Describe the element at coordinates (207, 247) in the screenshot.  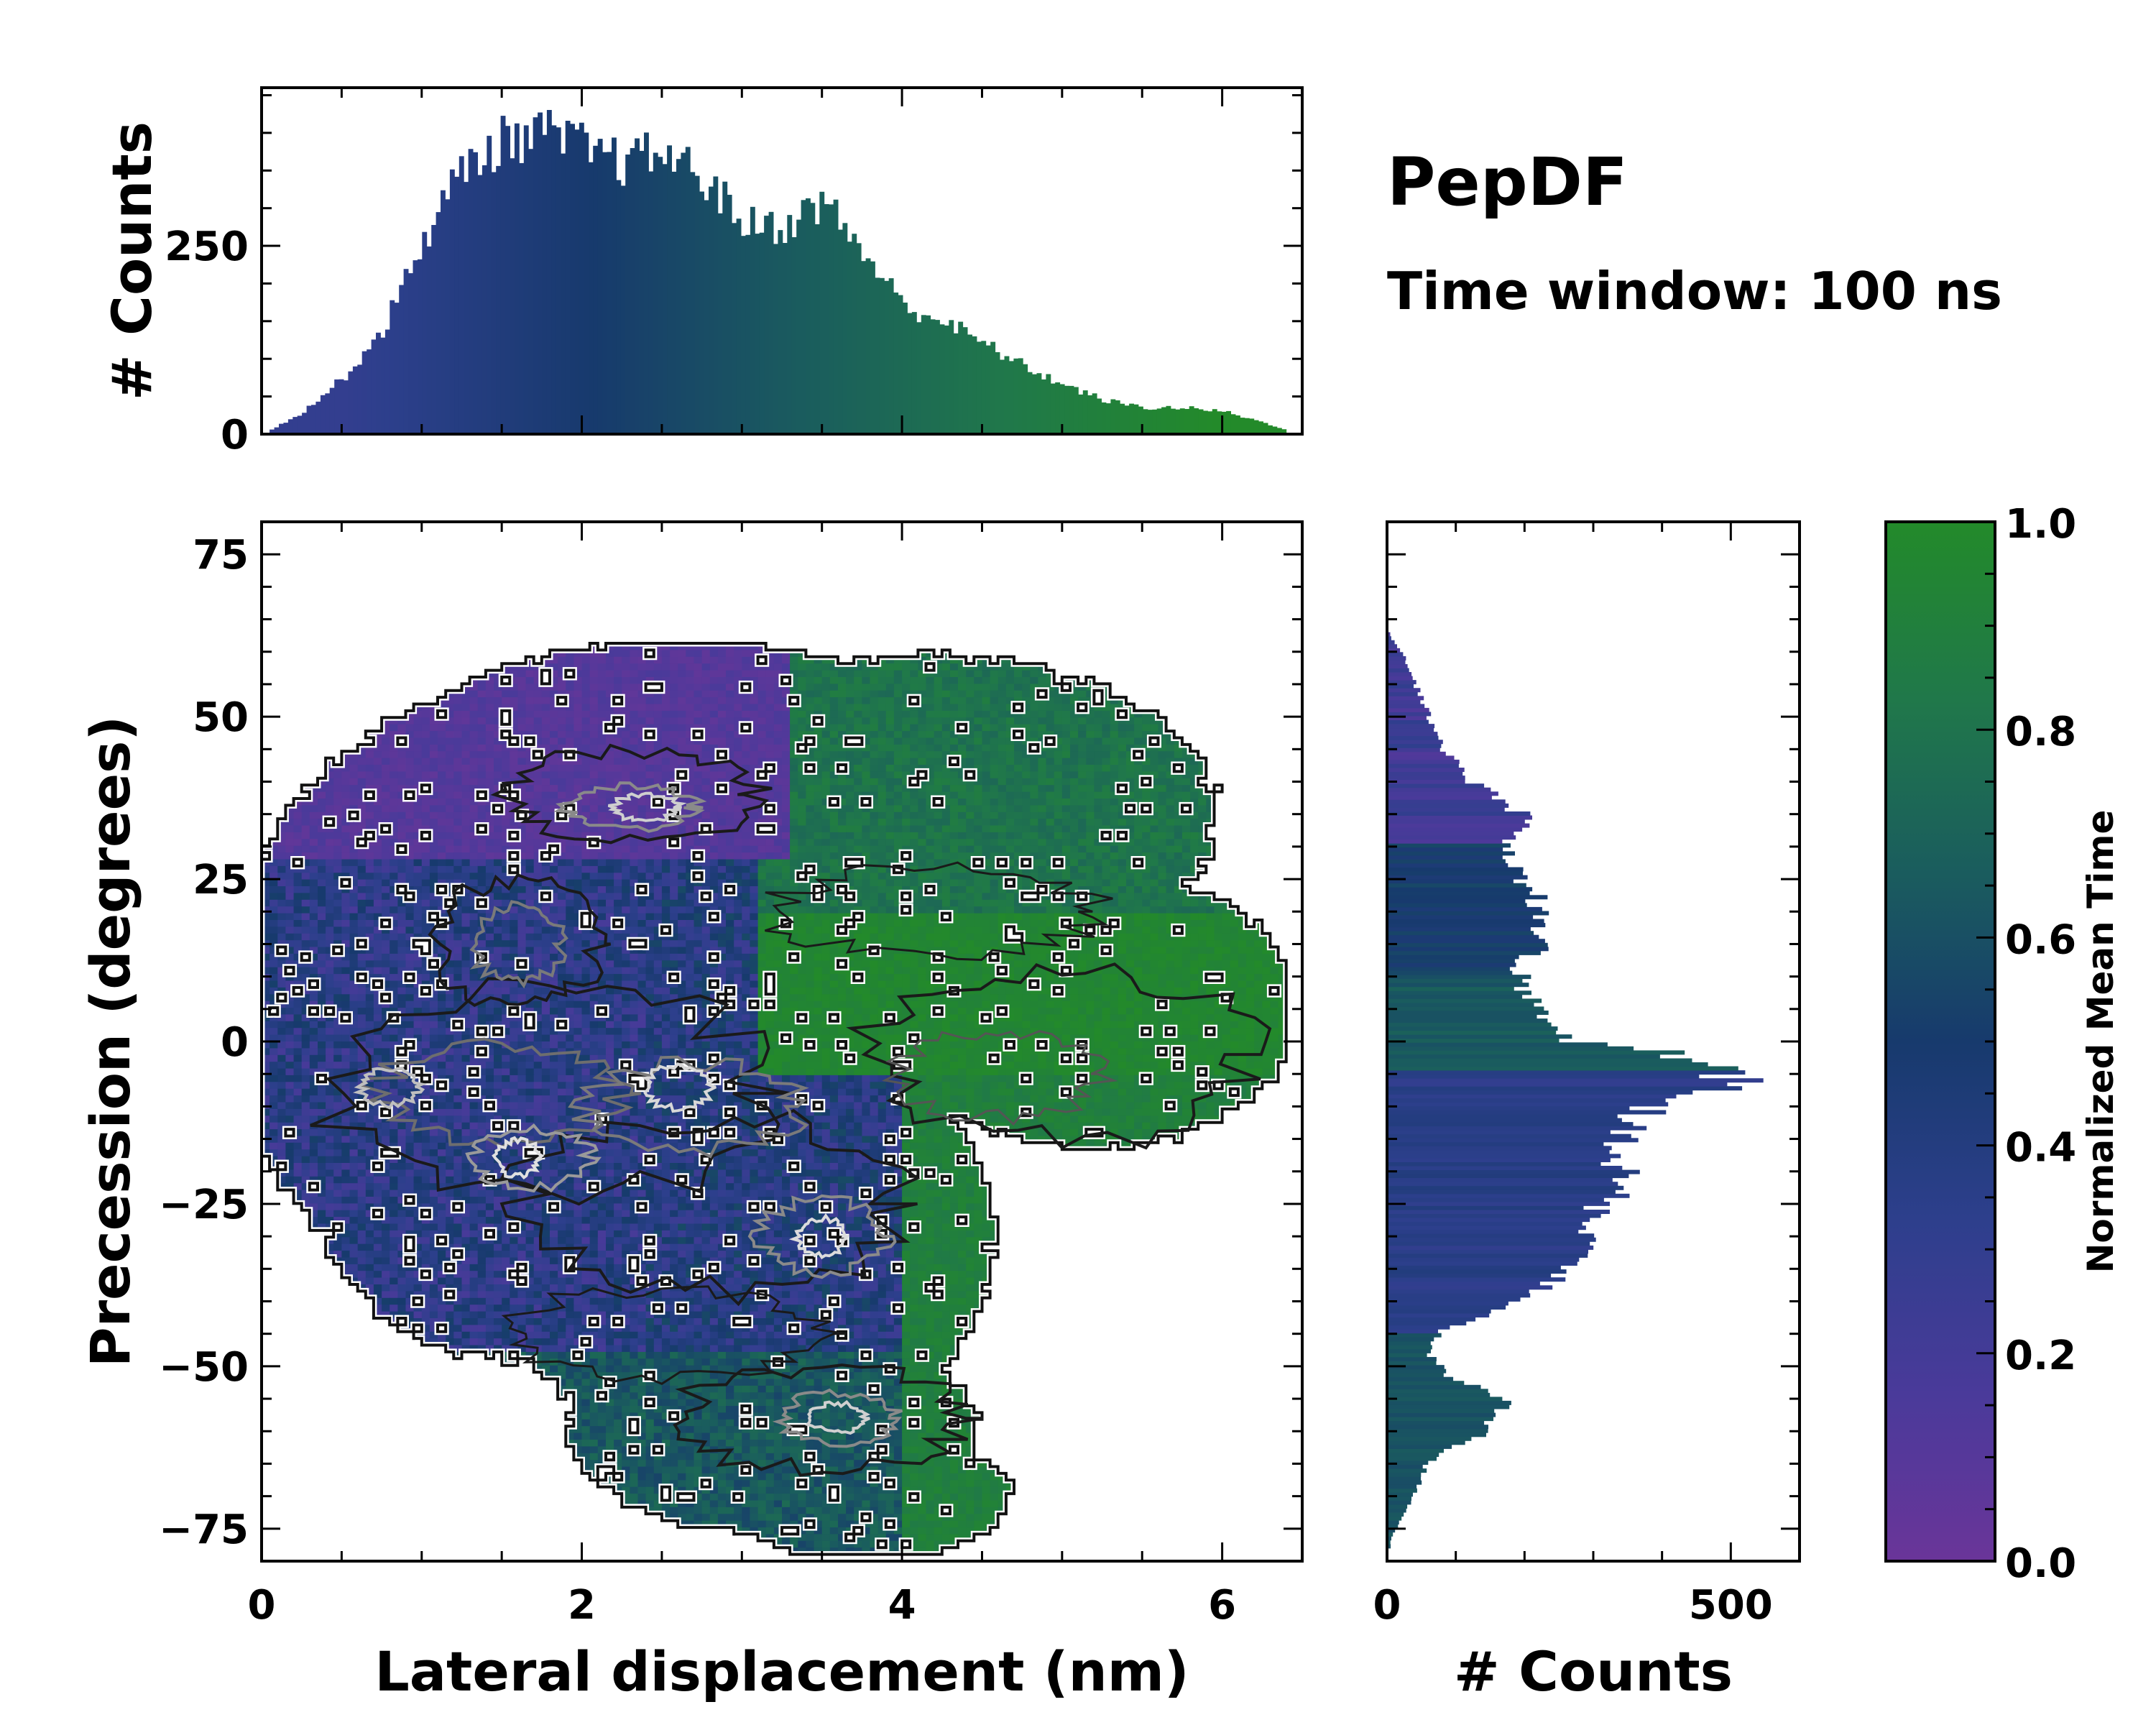
I see `top-y-tick-label: 250` at that location.